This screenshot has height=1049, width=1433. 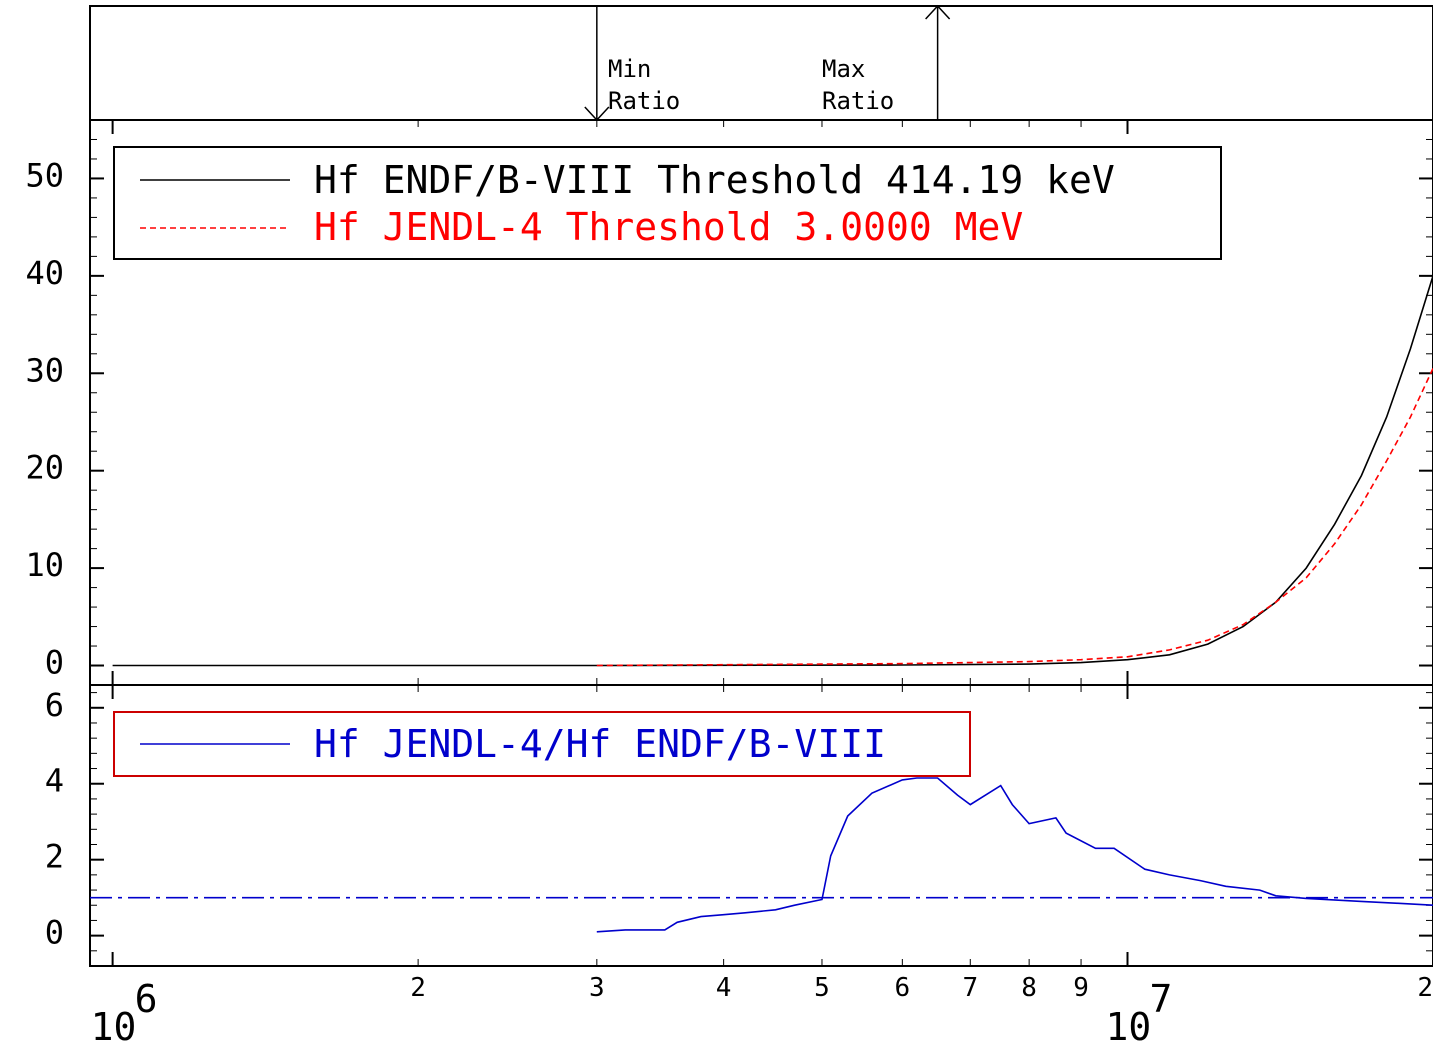 I want to click on y-tick-label: 2, so click(x=54, y=857).